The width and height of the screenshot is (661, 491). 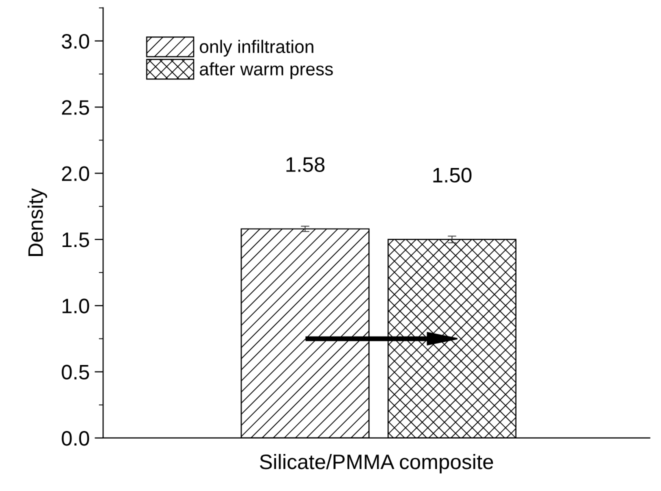 I want to click on y-tick-label: 2.5, so click(x=76, y=107).